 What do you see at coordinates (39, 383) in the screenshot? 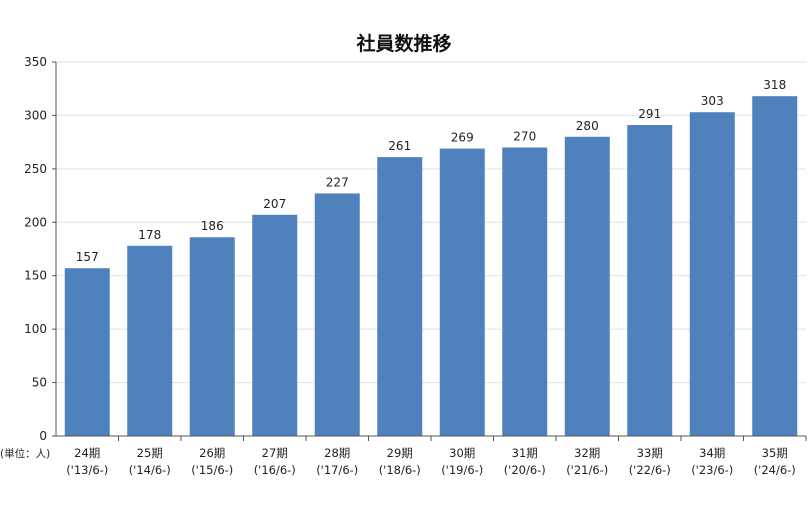
I see `y-tick-label: 50` at bounding box center [39, 383].